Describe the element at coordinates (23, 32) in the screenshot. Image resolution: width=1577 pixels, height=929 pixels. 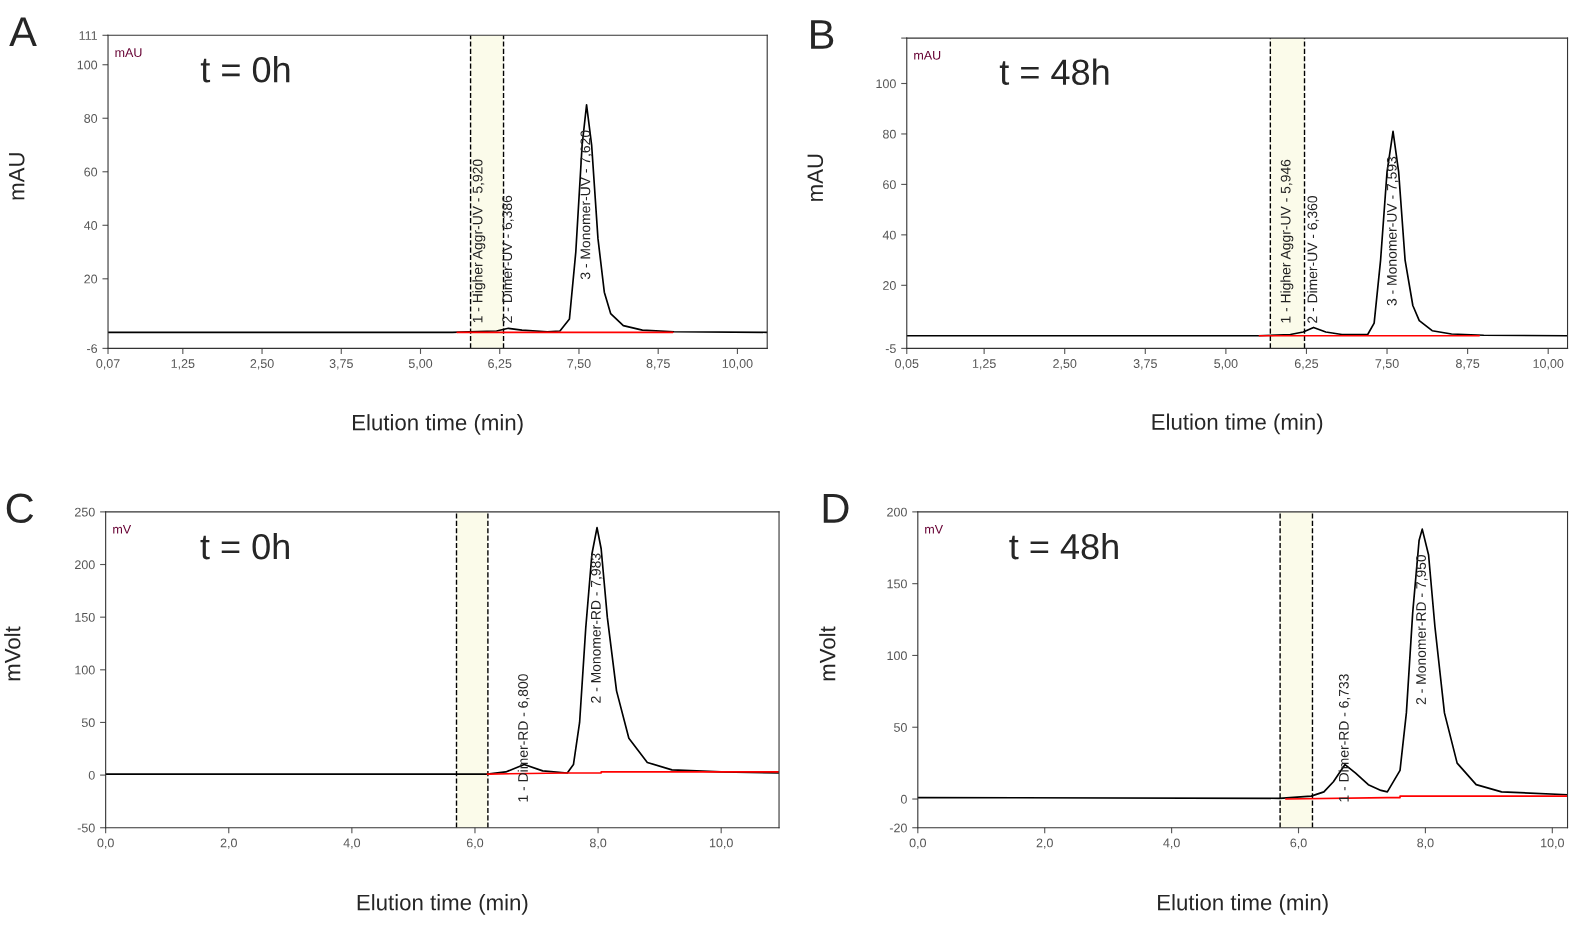
I see `text: A` at that location.